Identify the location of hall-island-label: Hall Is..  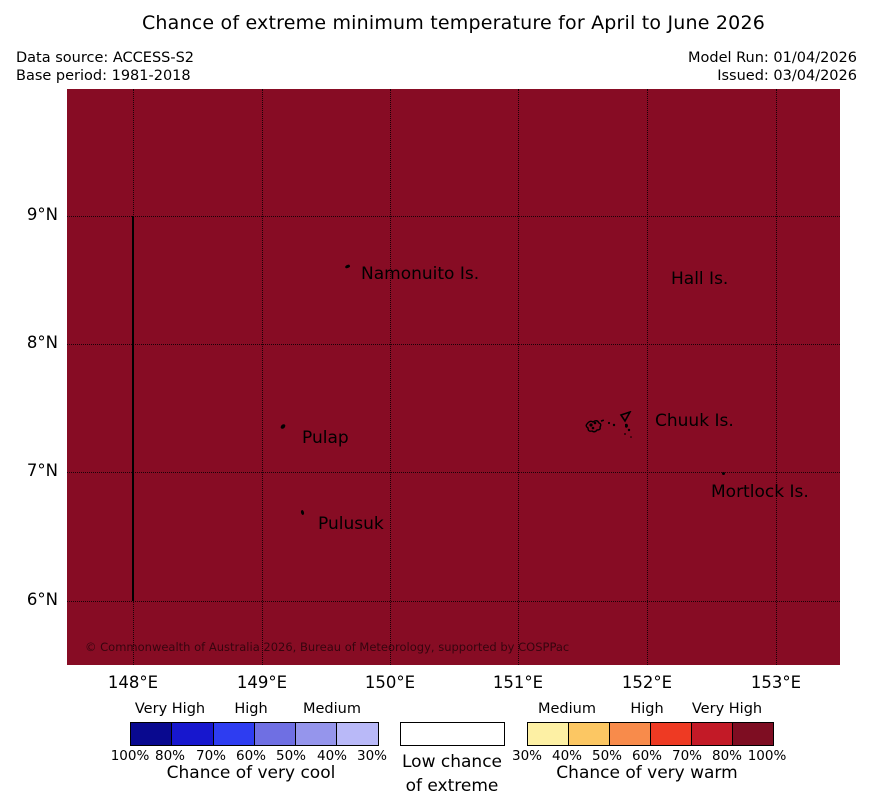
(700, 279).